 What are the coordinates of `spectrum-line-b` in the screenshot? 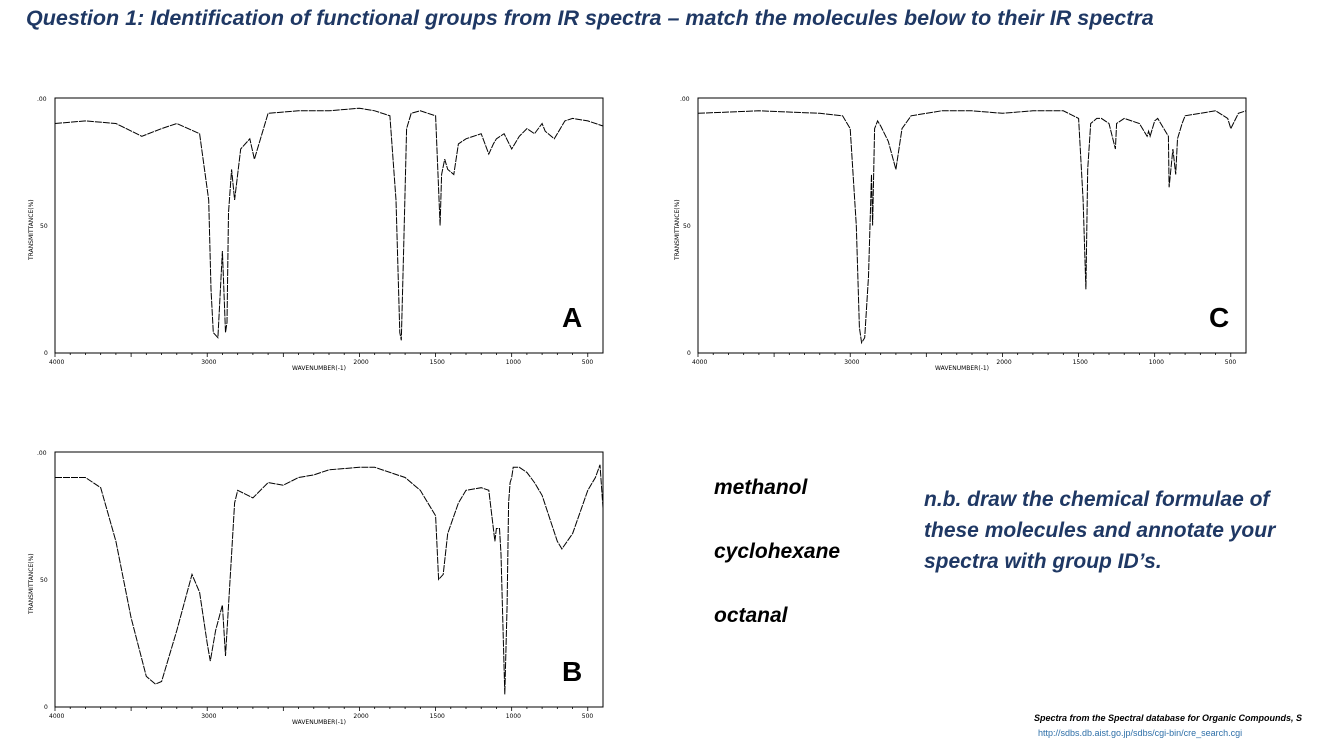 It's located at (329, 579).